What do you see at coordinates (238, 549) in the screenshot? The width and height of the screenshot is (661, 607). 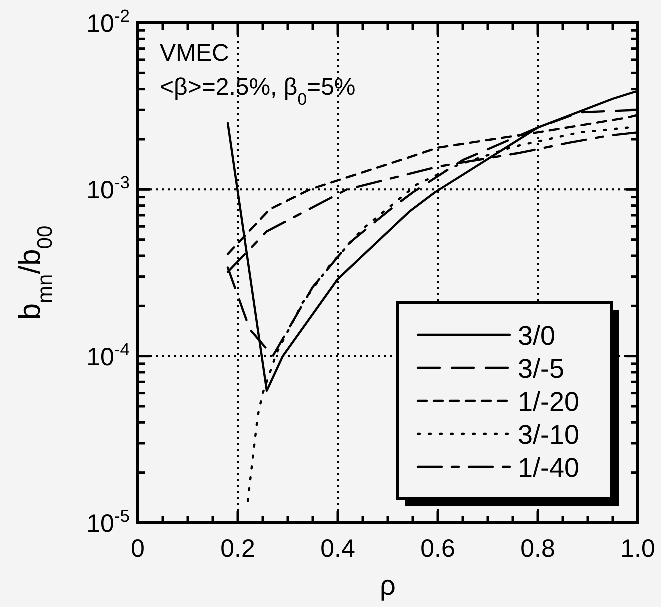 I see `x-tick-label: 0.2` at bounding box center [238, 549].